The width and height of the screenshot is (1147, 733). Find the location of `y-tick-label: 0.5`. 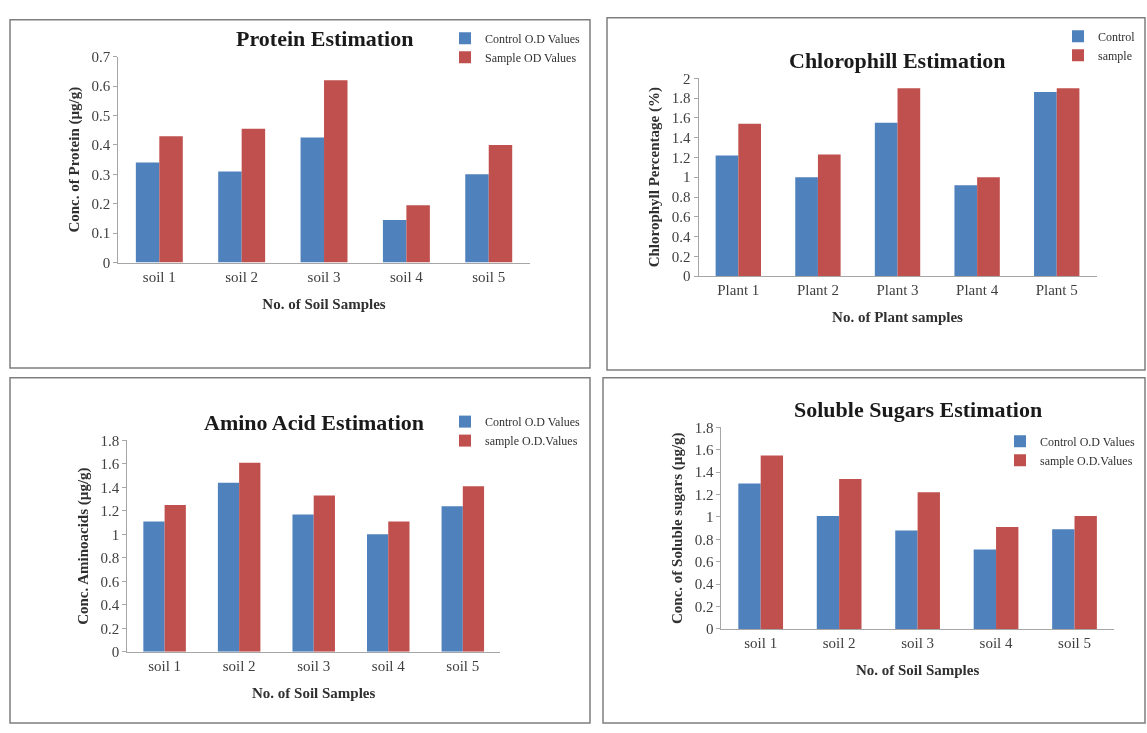

y-tick-label: 0.5 is located at coordinates (101, 115).